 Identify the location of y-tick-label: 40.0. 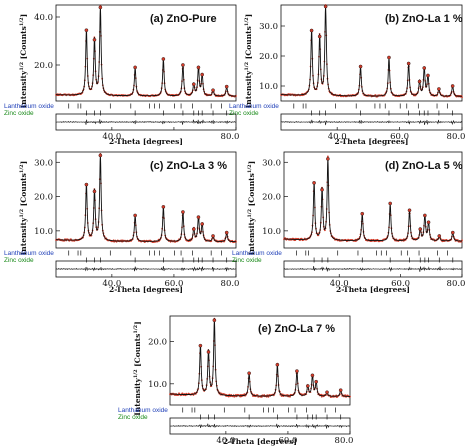
(43, 18).